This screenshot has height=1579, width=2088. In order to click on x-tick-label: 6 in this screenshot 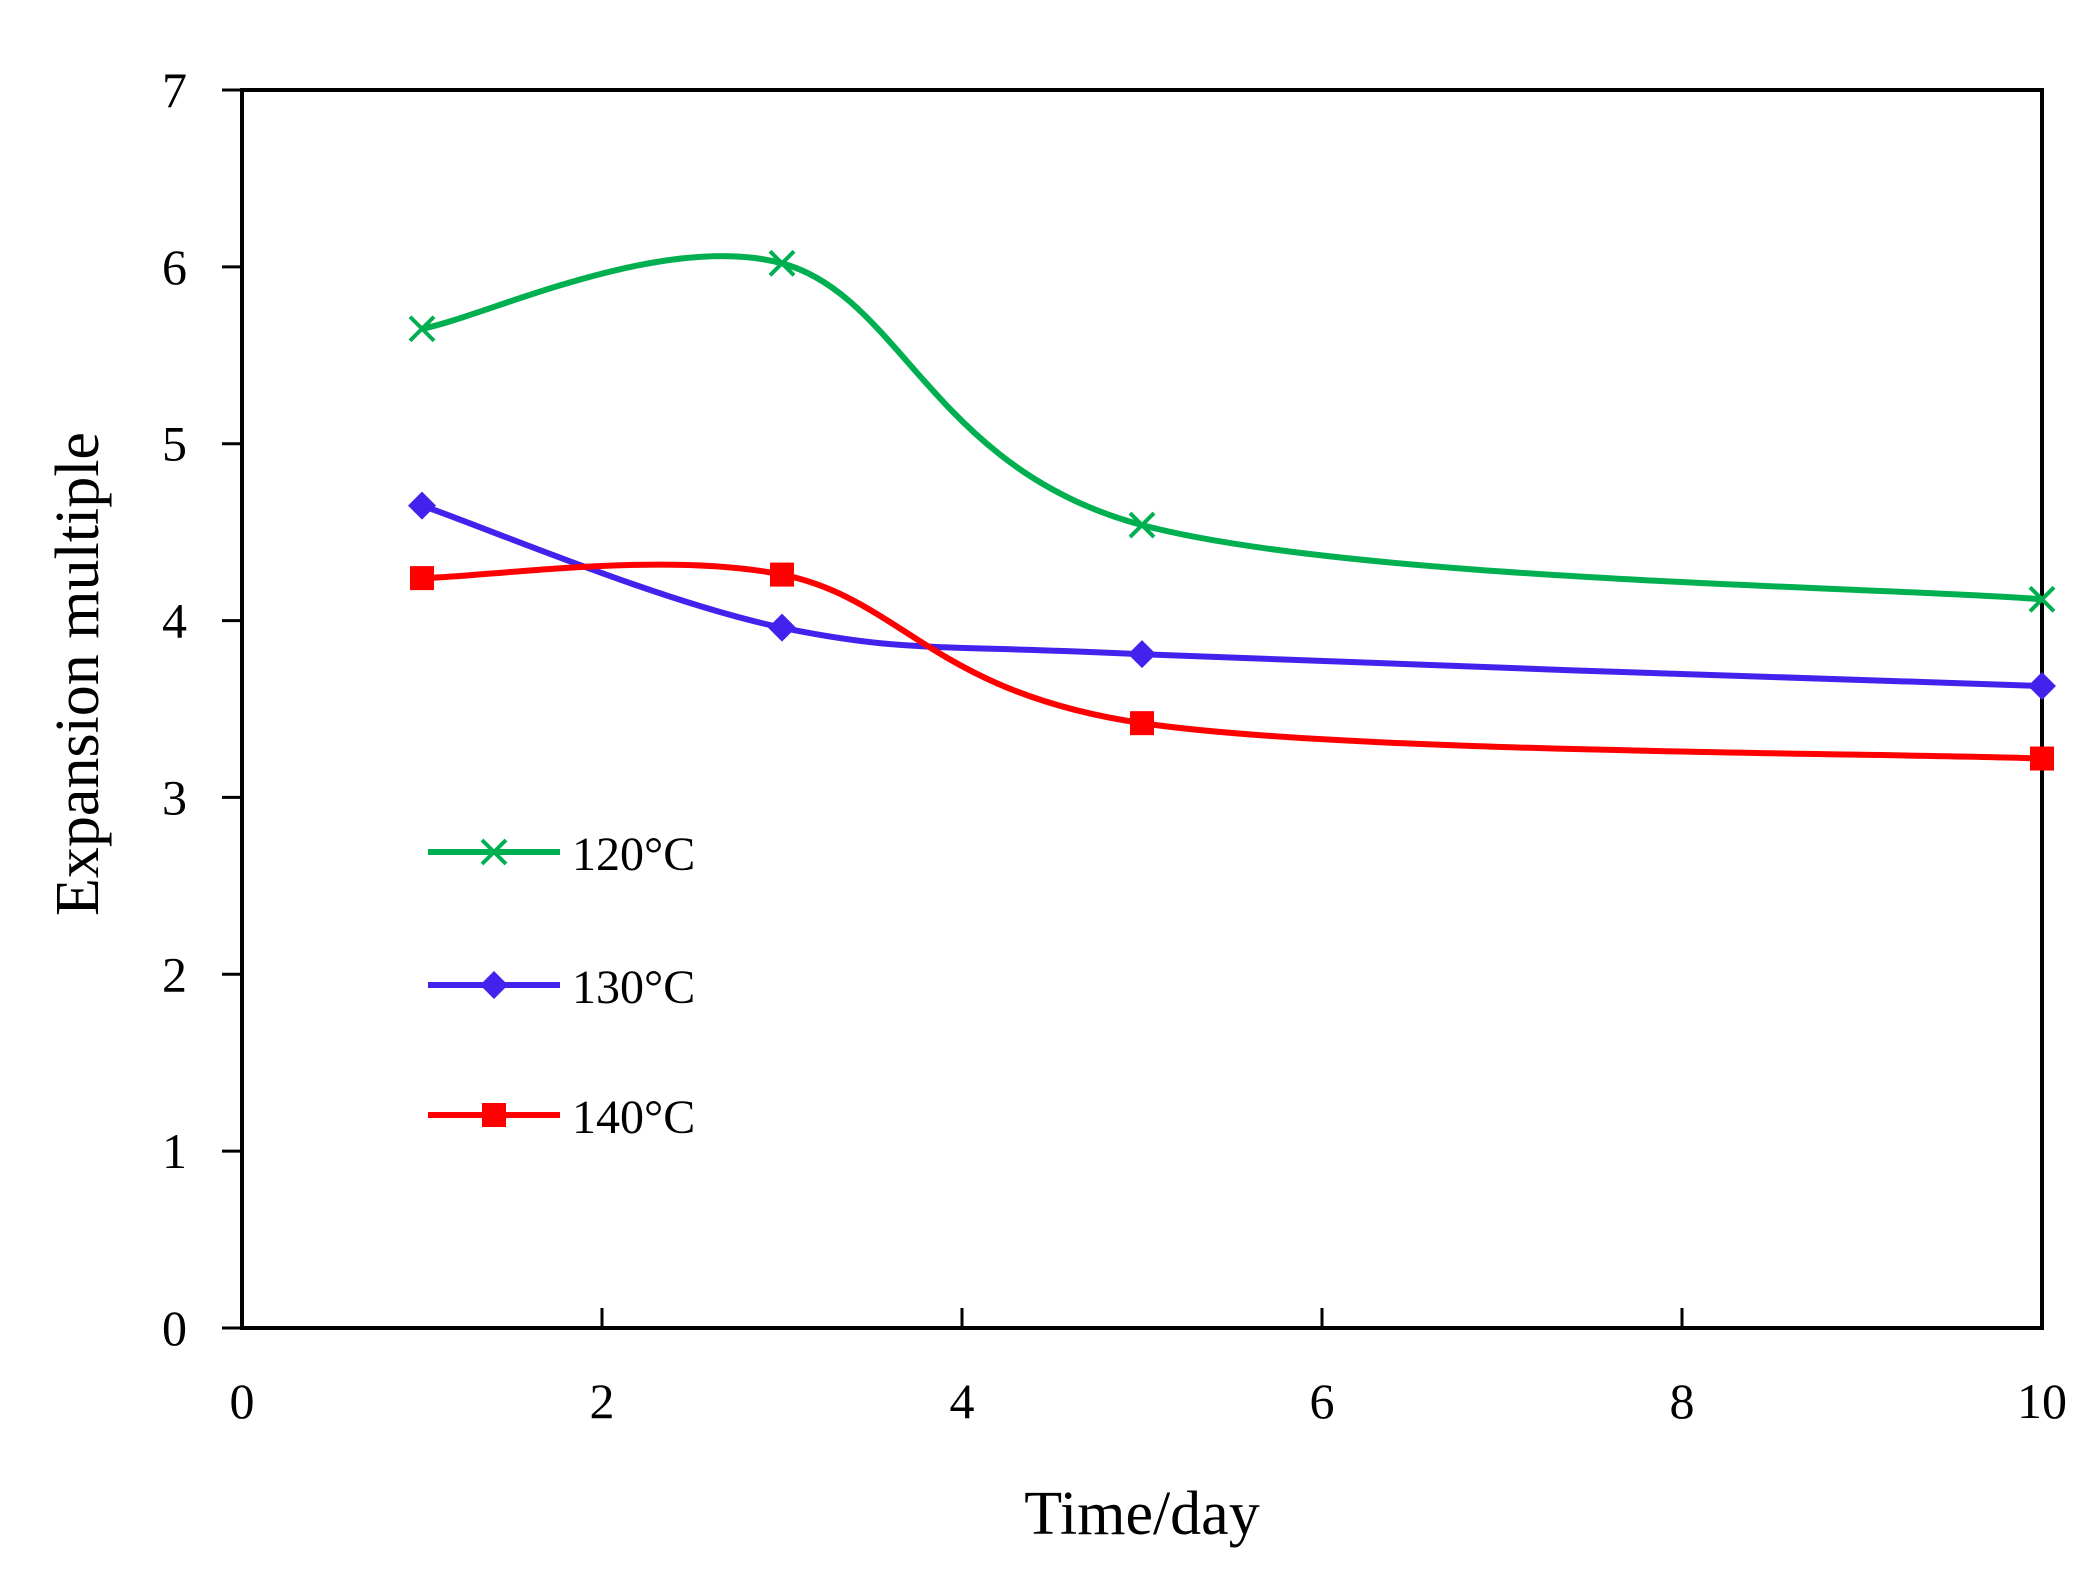, I will do `click(1322, 1401)`.